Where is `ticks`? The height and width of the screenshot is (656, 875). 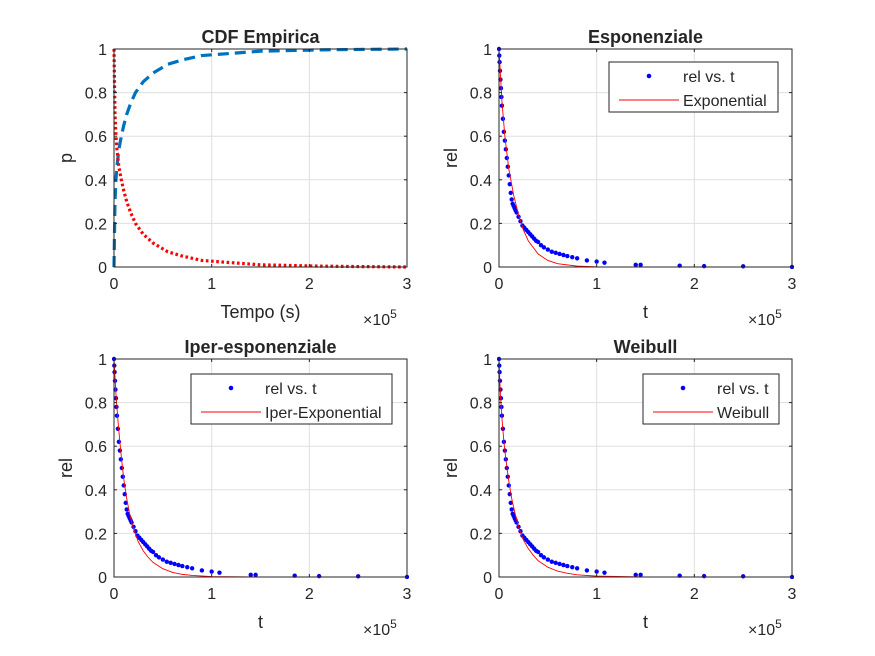 ticks is located at coordinates (645, 468).